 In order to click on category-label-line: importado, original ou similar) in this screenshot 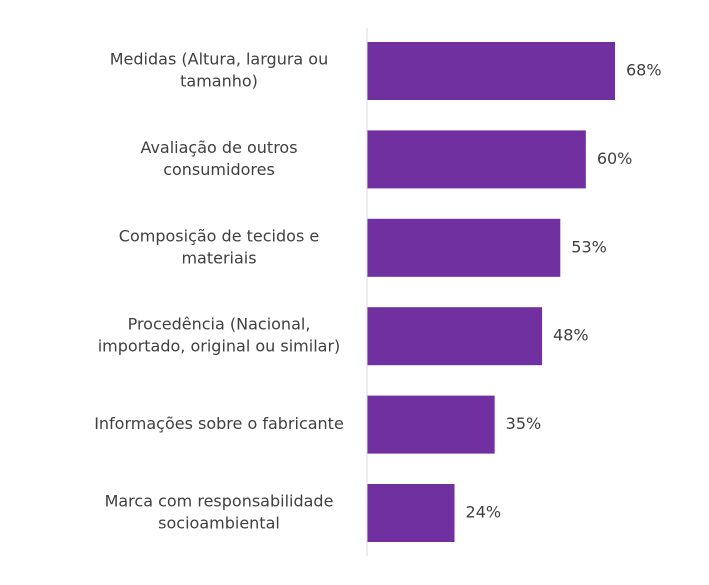, I will do `click(219, 346)`.